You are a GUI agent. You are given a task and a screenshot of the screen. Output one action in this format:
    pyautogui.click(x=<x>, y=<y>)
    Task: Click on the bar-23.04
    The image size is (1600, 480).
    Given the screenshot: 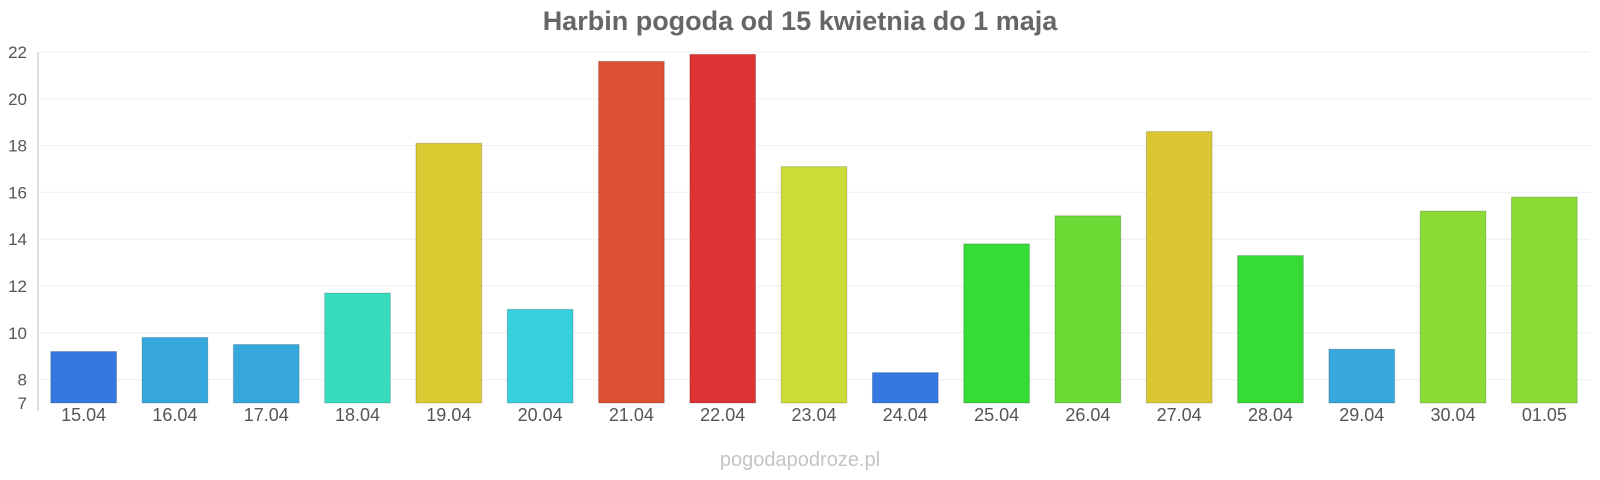 What is the action you would take?
    pyautogui.click(x=814, y=285)
    